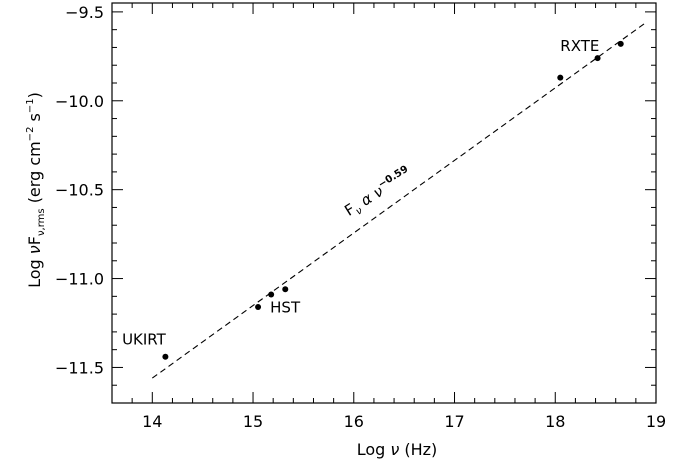 This screenshot has height=461, width=677. What do you see at coordinates (79, 367) in the screenshot?
I see `y-tick-label: −11.5` at bounding box center [79, 367].